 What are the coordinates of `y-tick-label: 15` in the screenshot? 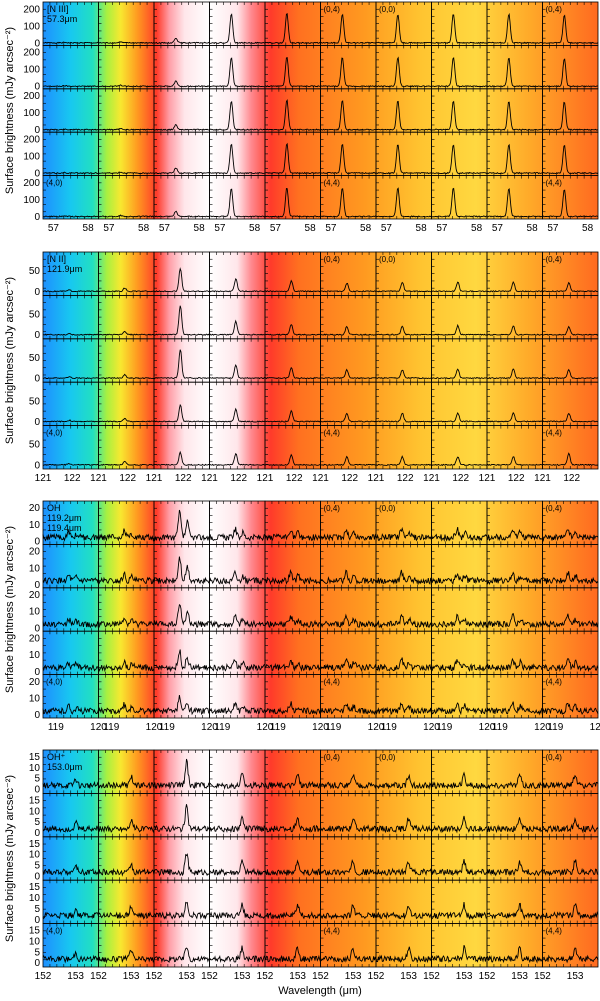 It's located at (35, 844).